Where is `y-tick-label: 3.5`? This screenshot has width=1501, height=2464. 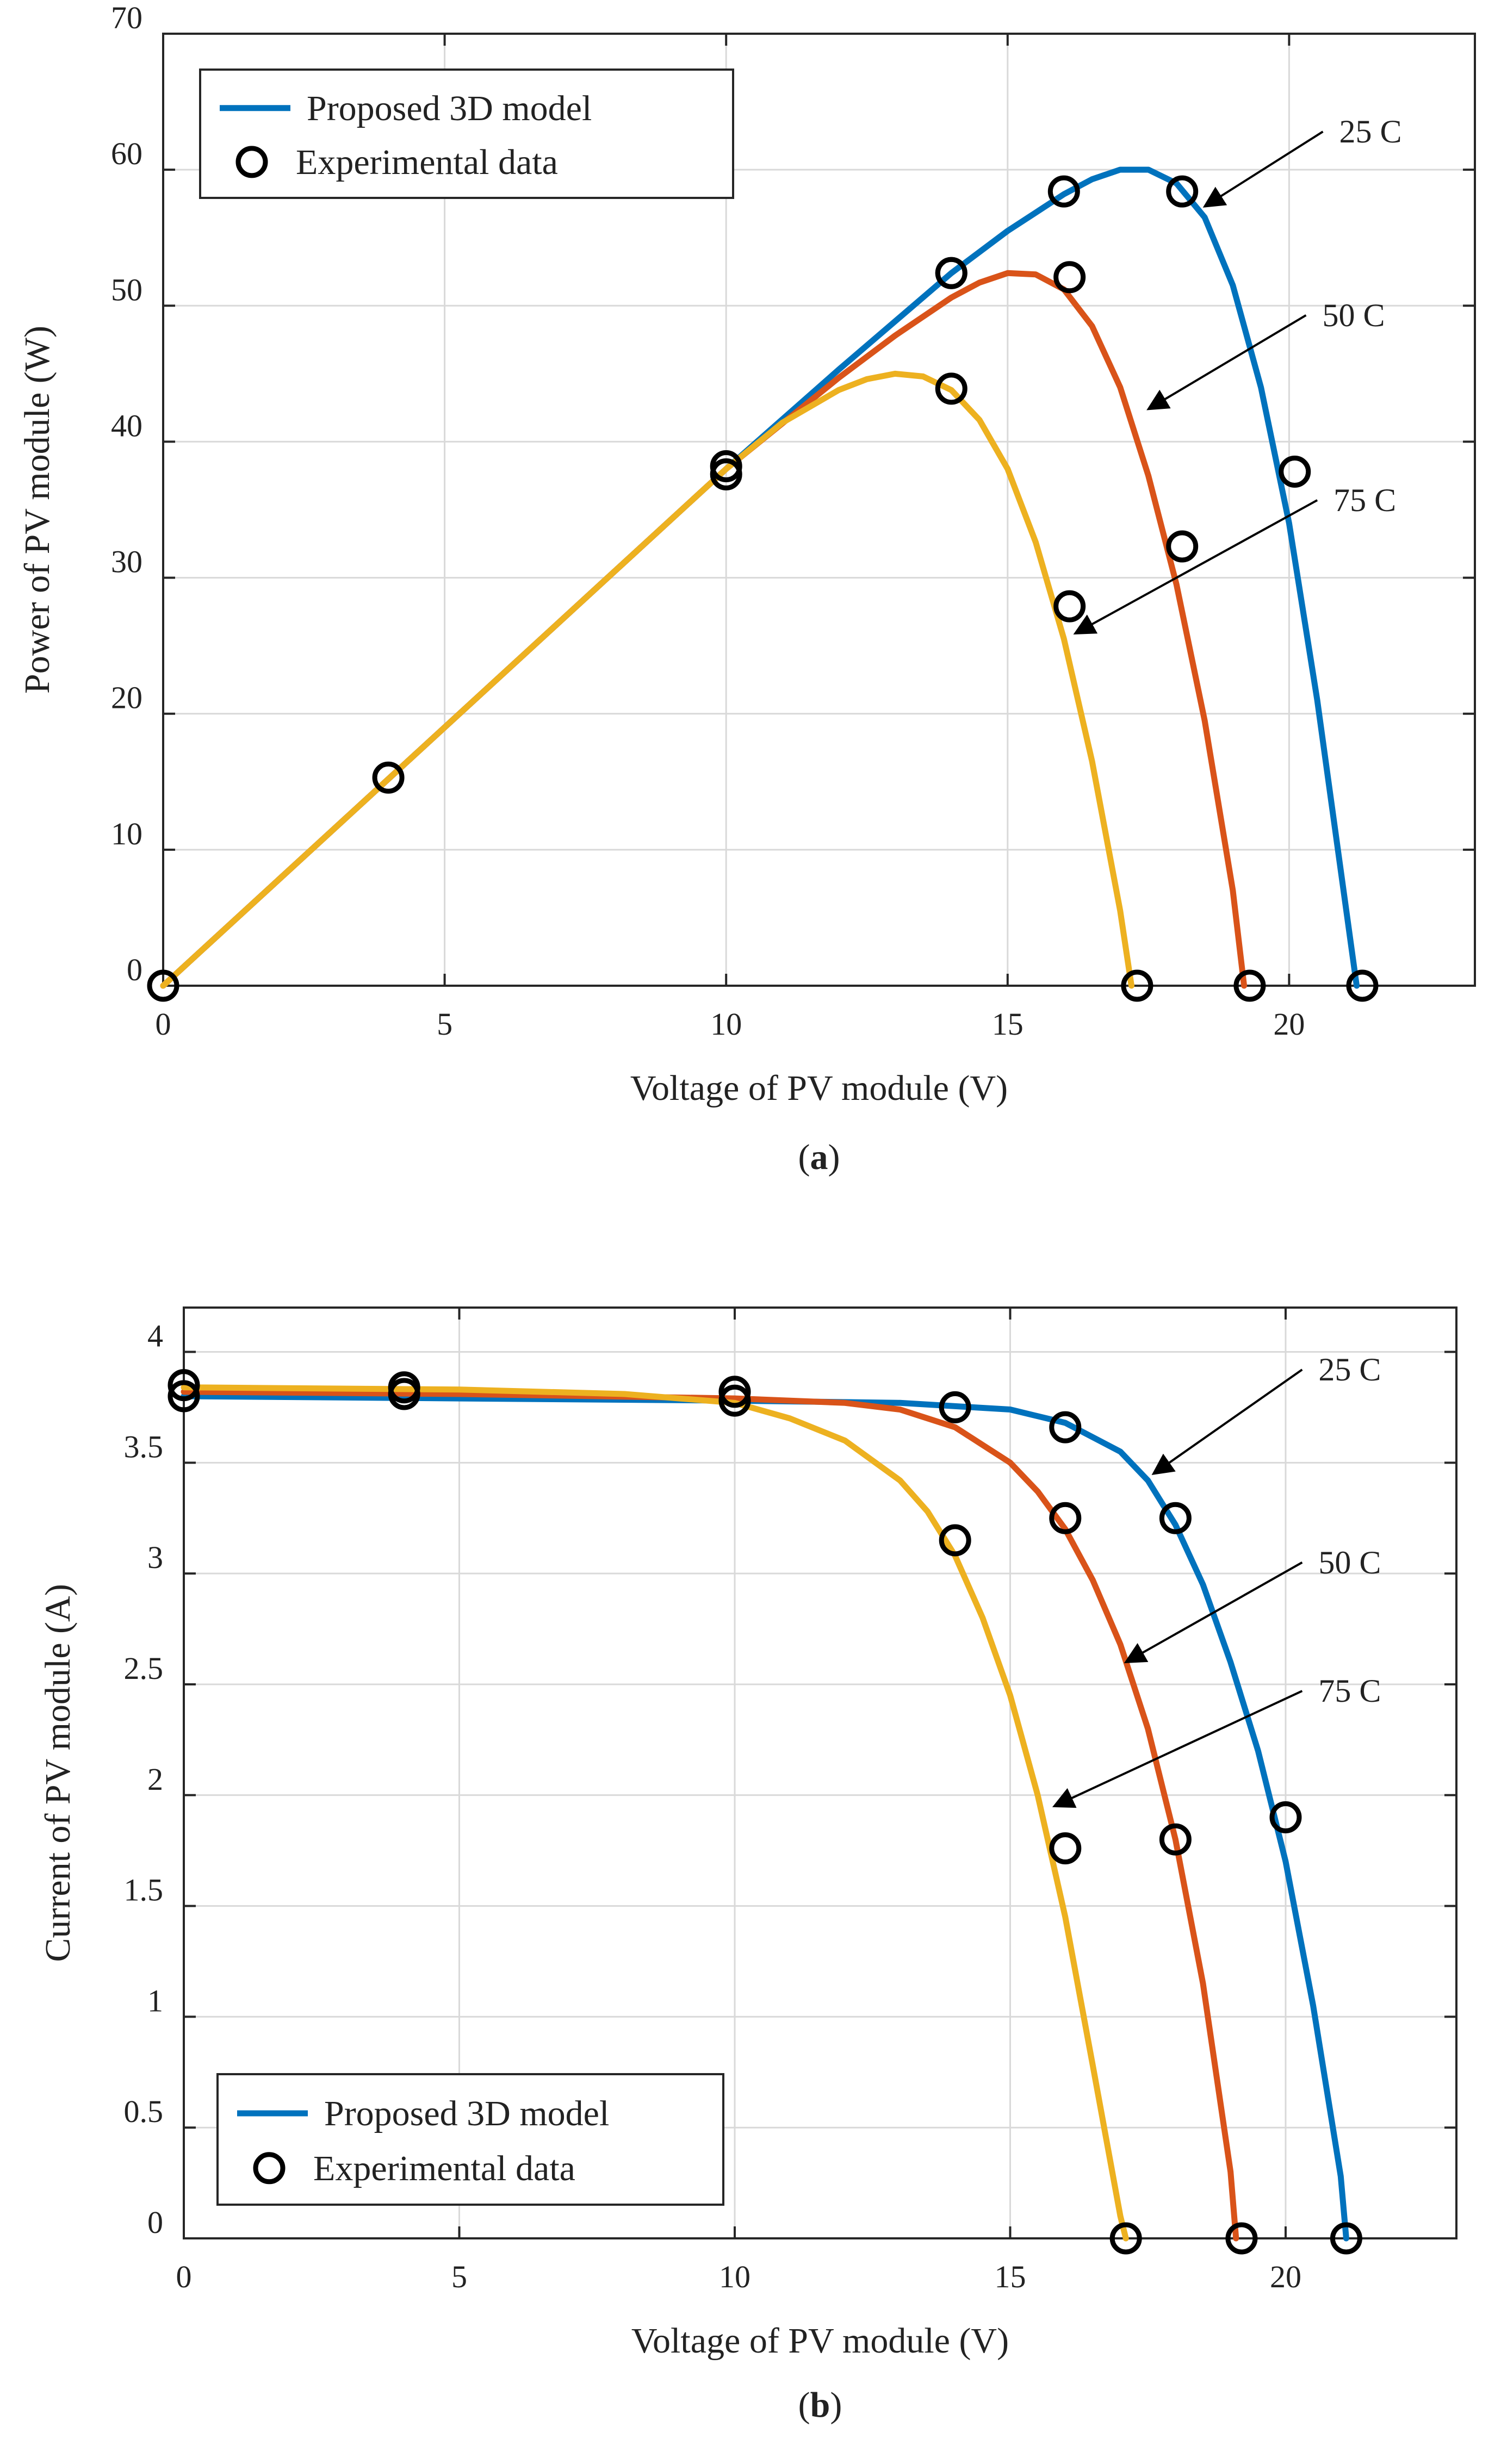 y-tick-label: 3.5 is located at coordinates (144, 1446).